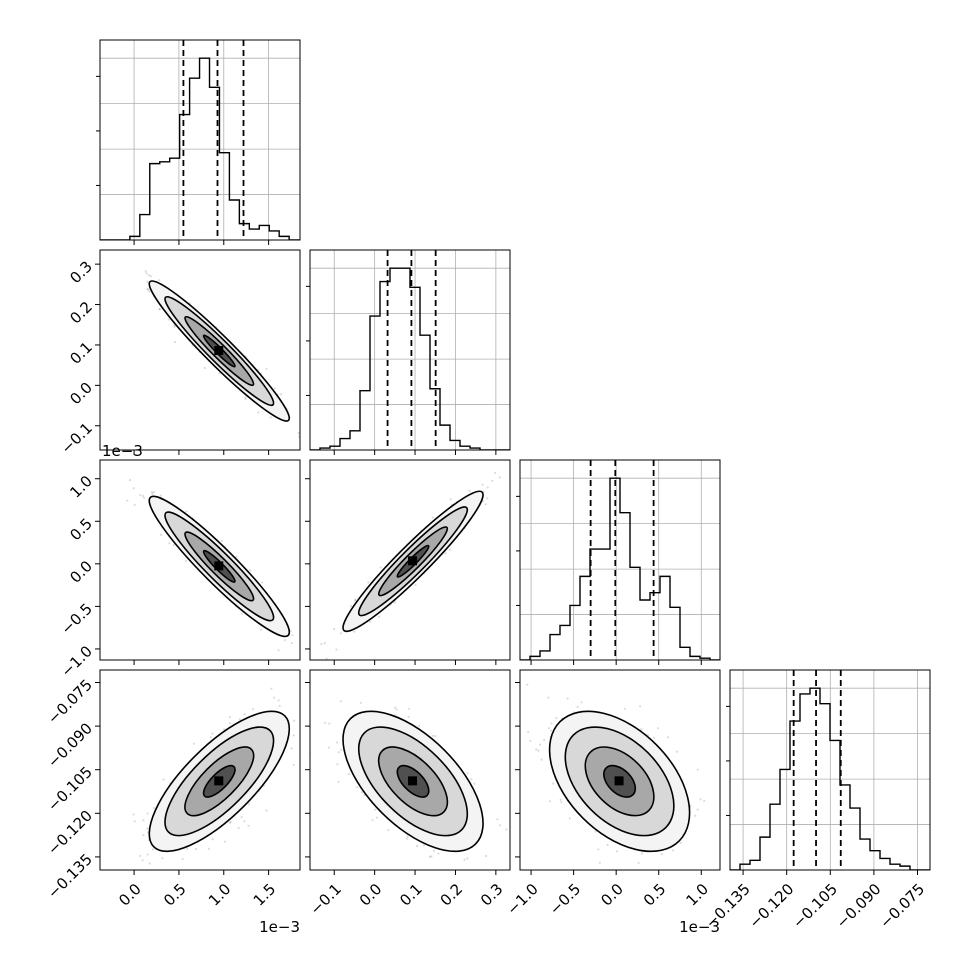 Image resolution: width=970 pixels, height=970 pixels. What do you see at coordinates (77, 438) in the screenshot?
I see `tick-label-y: −0.1` at bounding box center [77, 438].